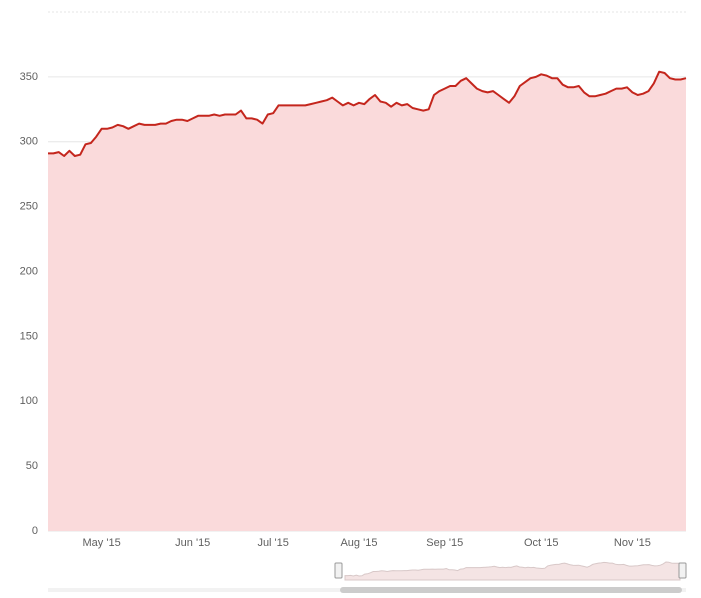 This screenshot has width=701, height=598. Describe the element at coordinates (192, 543) in the screenshot. I see `x-tick-label: Jun '15` at that location.